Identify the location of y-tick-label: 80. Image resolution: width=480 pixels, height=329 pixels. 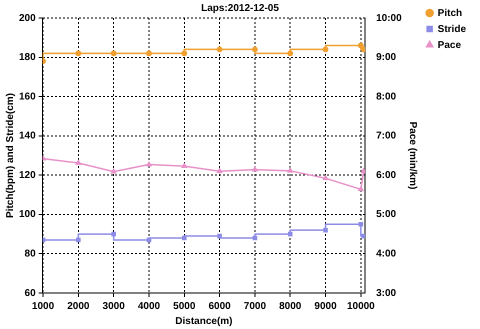
(30, 254).